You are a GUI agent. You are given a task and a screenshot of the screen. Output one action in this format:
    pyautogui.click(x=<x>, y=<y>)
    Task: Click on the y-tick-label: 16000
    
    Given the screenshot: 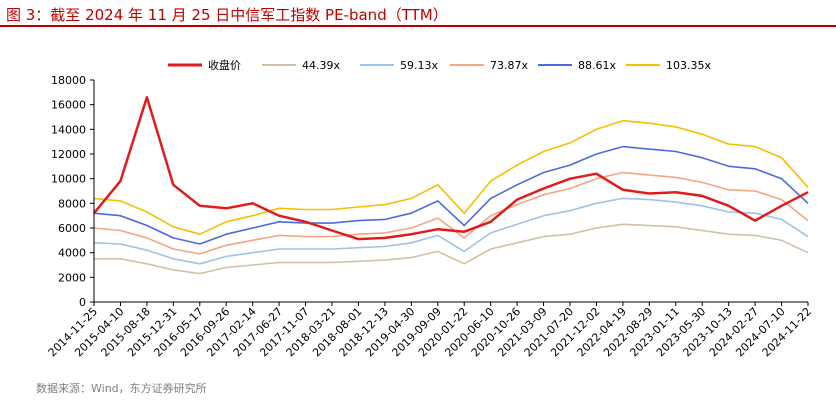 What is the action you would take?
    pyautogui.click(x=68, y=105)
    